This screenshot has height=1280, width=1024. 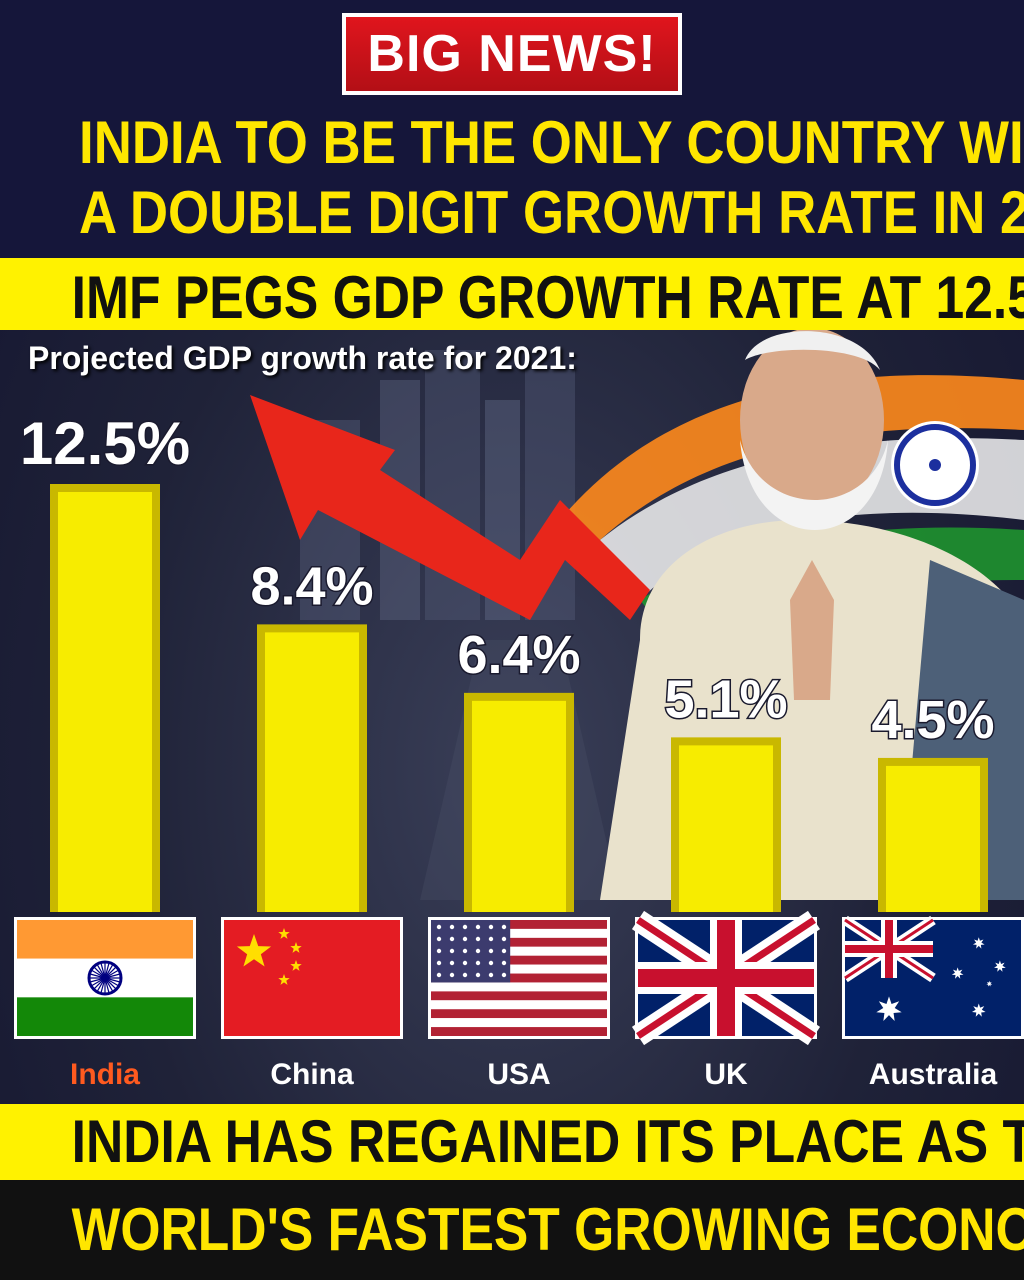 What do you see at coordinates (312, 1074) in the screenshot?
I see `category-label-china: China` at bounding box center [312, 1074].